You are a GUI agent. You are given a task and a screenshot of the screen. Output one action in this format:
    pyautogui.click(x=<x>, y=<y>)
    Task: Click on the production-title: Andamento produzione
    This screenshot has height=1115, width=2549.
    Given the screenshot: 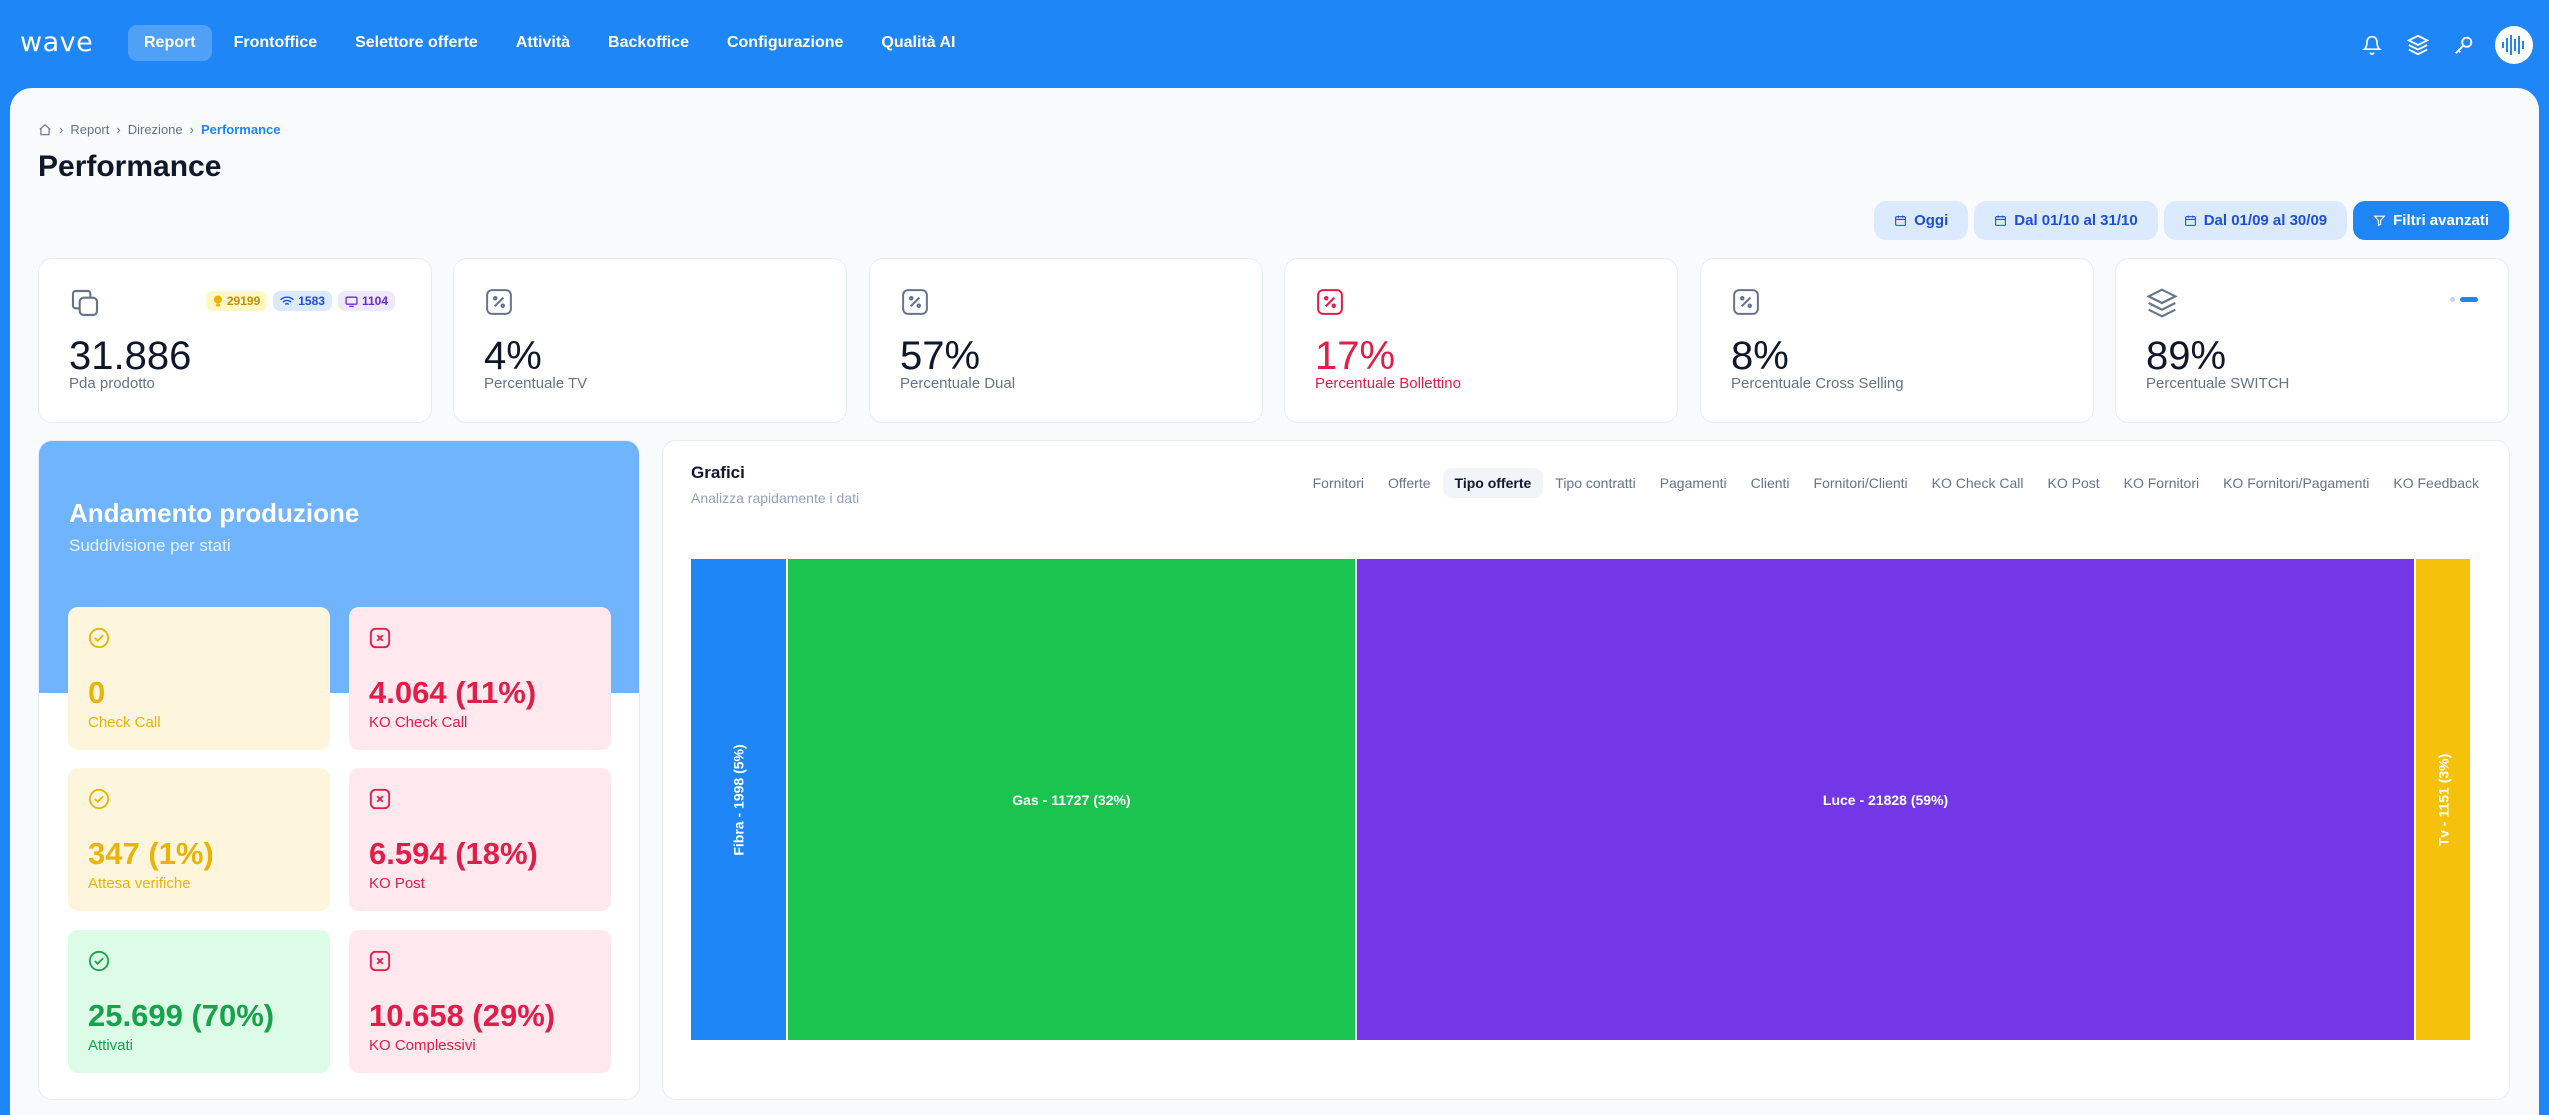 What is the action you would take?
    pyautogui.click(x=214, y=513)
    